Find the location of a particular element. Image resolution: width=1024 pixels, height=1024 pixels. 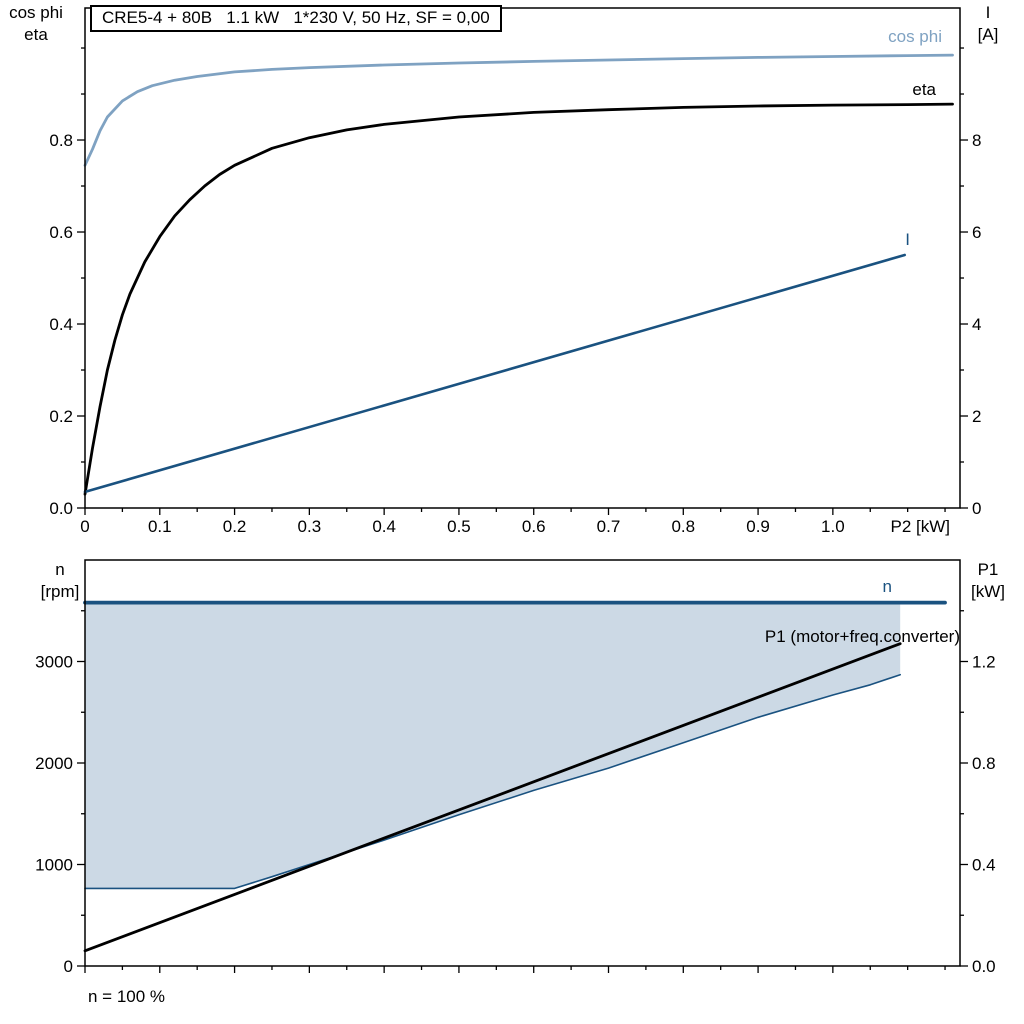

top-left-axis-title-line2: eta is located at coordinates (36, 34).